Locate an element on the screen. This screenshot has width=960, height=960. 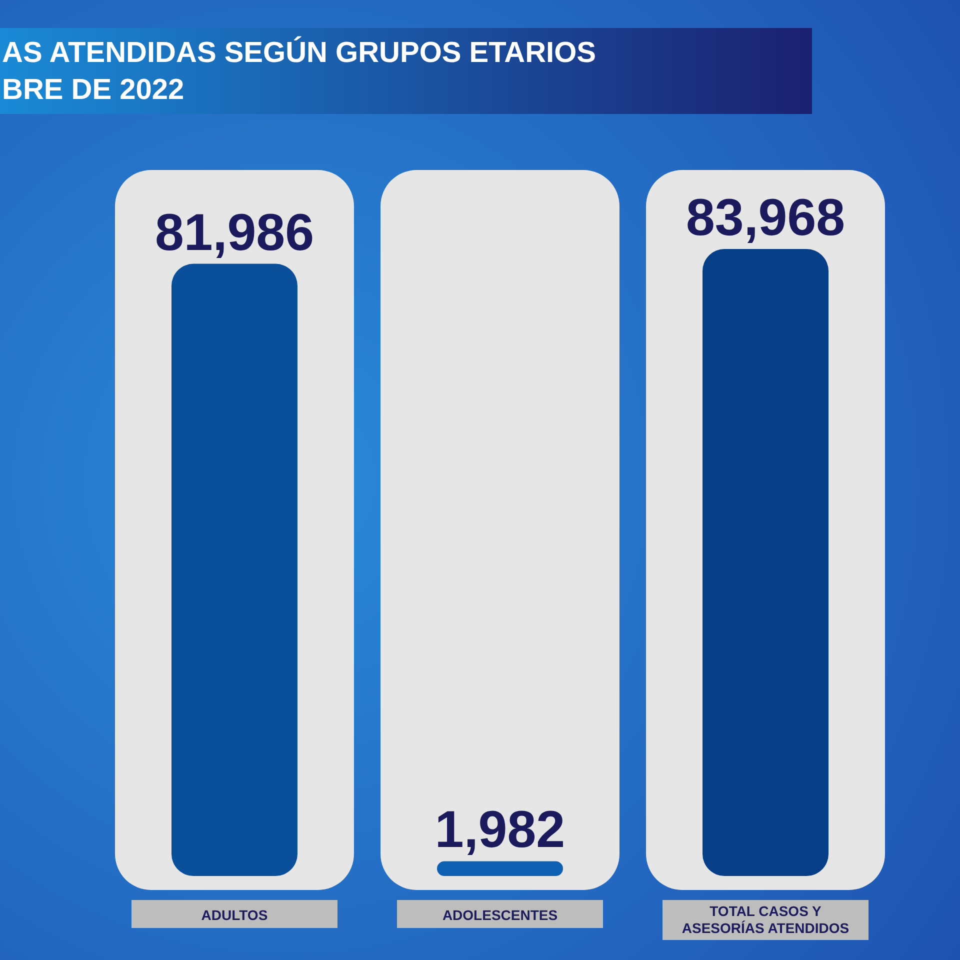
x-tick-label: TOTAL CASOS Y ASESORÍAS ATENDIDOS is located at coordinates (766, 919).